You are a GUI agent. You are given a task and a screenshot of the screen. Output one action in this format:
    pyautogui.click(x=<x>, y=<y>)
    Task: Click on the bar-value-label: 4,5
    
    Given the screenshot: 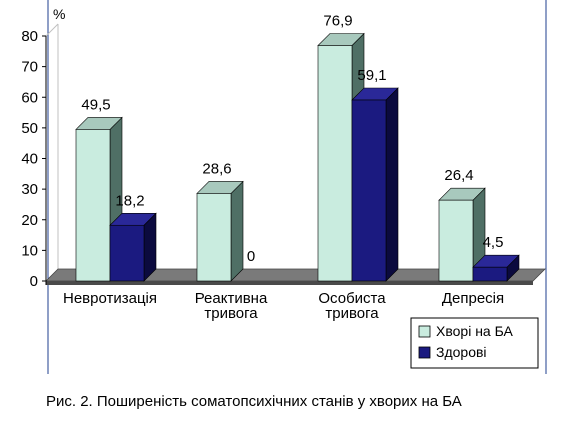 What is the action you would take?
    pyautogui.click(x=493, y=242)
    